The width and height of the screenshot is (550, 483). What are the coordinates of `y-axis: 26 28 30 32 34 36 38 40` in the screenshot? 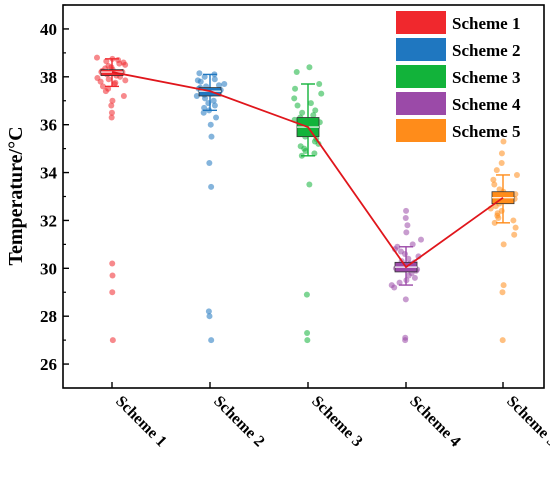 It's located at (54, 189).